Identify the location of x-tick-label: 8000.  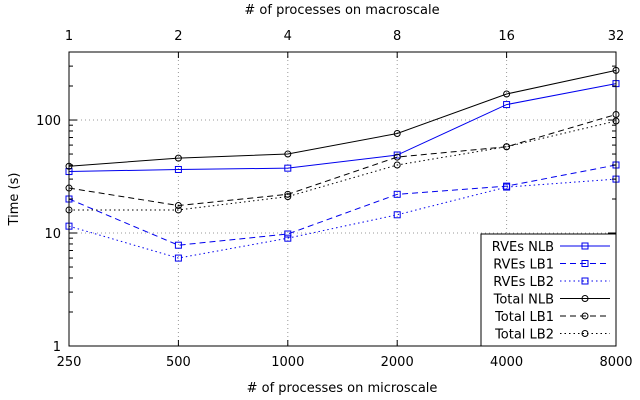
(615, 362).